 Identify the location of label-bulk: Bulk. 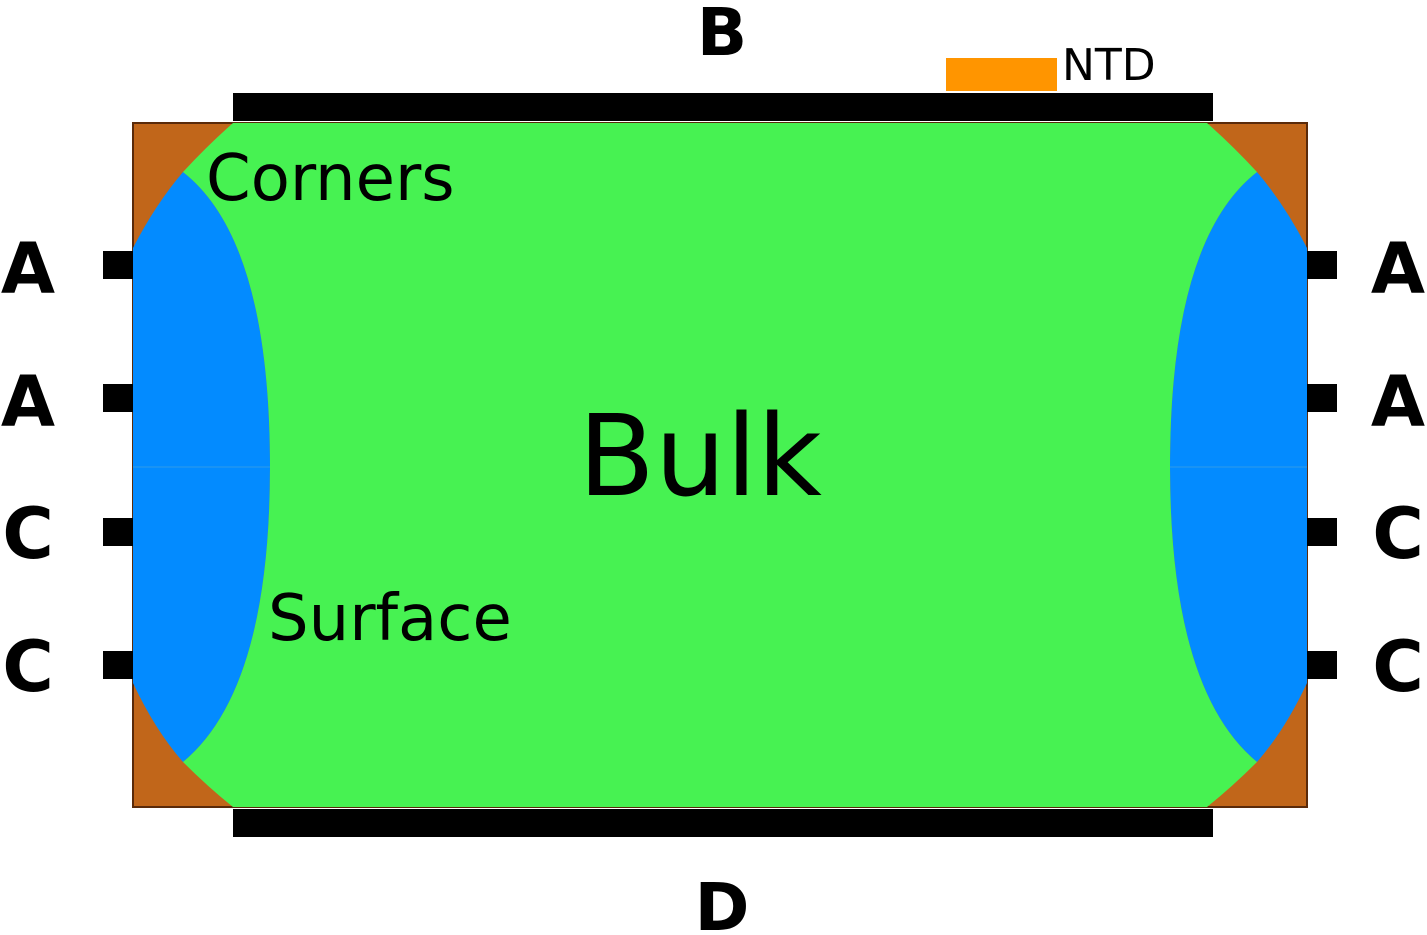
(700, 457).